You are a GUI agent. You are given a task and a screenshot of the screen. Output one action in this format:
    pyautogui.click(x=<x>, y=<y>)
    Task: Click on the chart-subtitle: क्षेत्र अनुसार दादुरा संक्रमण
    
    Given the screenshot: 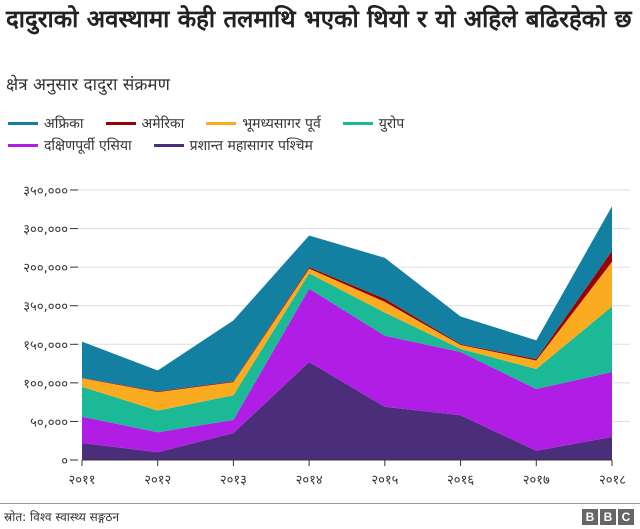 What is the action you would take?
    pyautogui.click(x=88, y=85)
    